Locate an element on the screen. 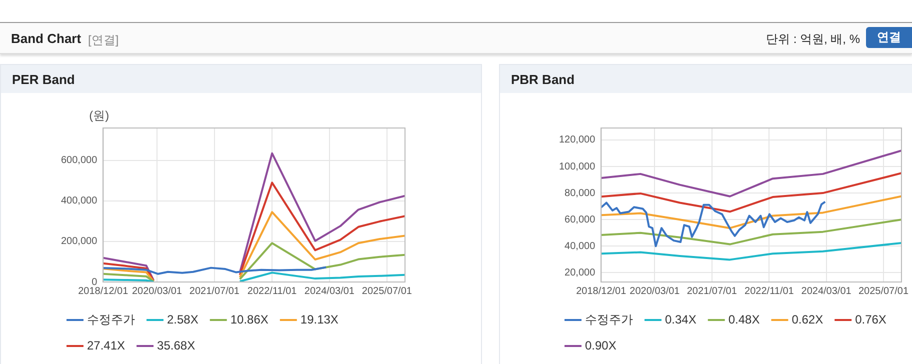 The width and height of the screenshot is (912, 364). y-tick-label: 20,000 is located at coordinates (580, 272).